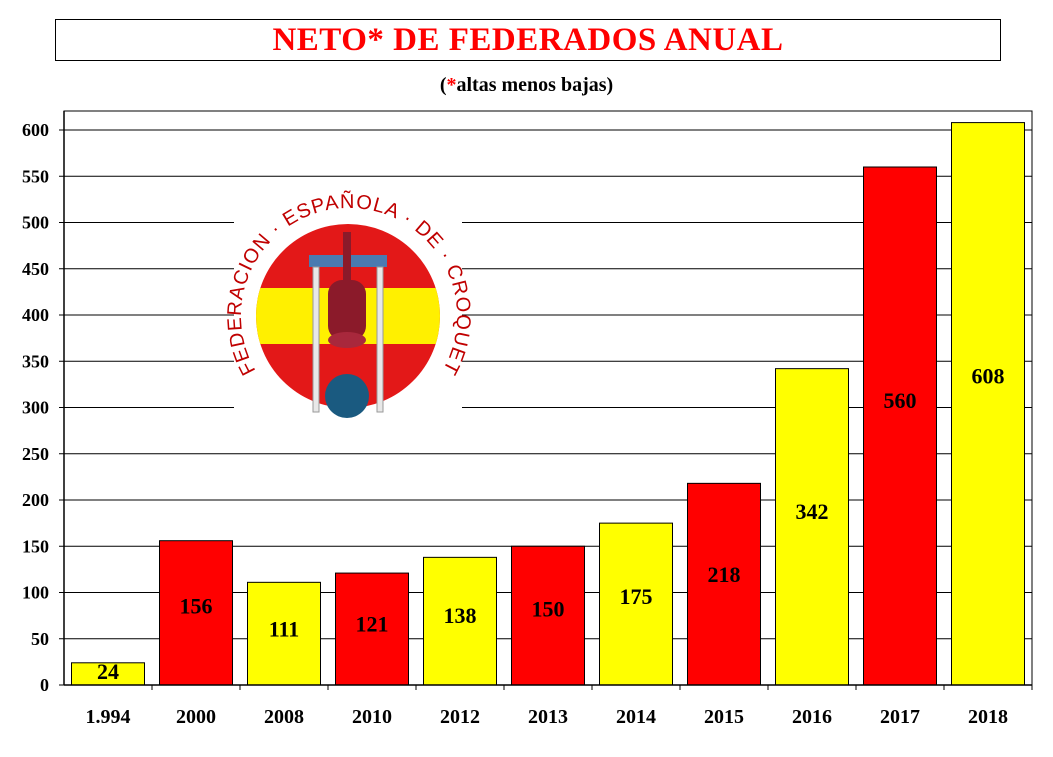 The height and width of the screenshot is (757, 1053). Describe the element at coordinates (347, 340) in the screenshot. I see `logo-mallet-face` at that location.